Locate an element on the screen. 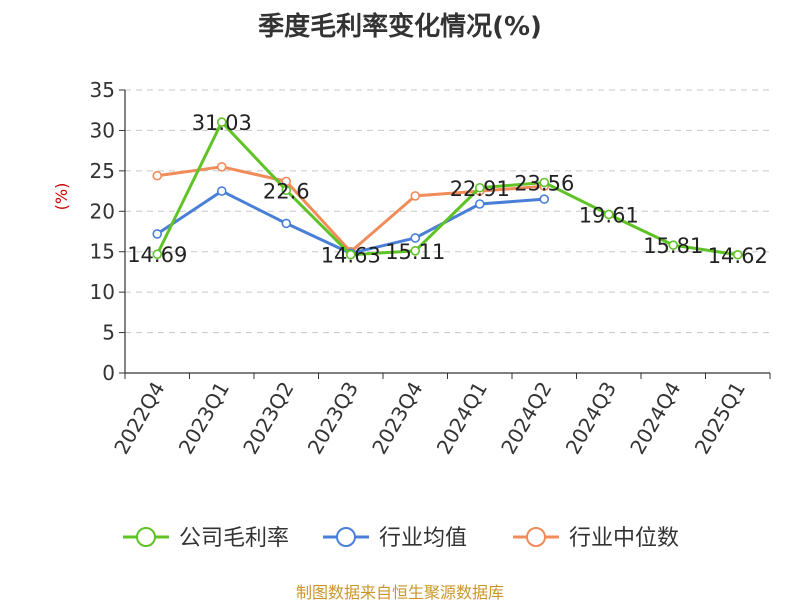  x-tick-label-2022Q4: 2022Q4 is located at coordinates (139, 418).